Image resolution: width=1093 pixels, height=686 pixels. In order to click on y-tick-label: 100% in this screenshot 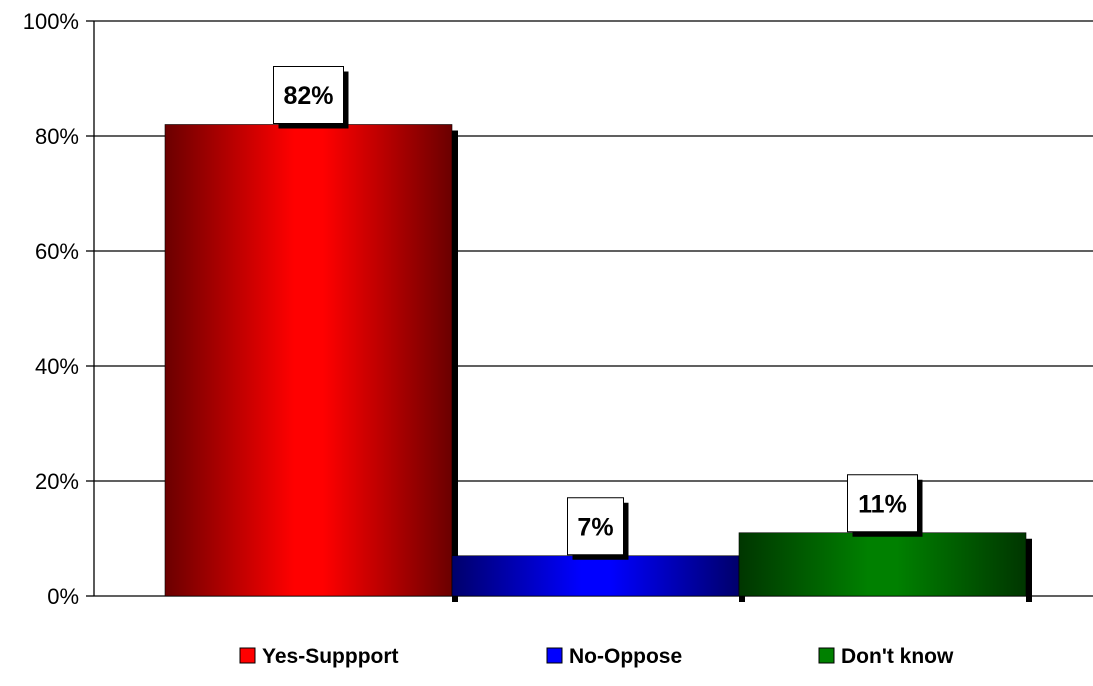, I will do `click(51, 21)`.